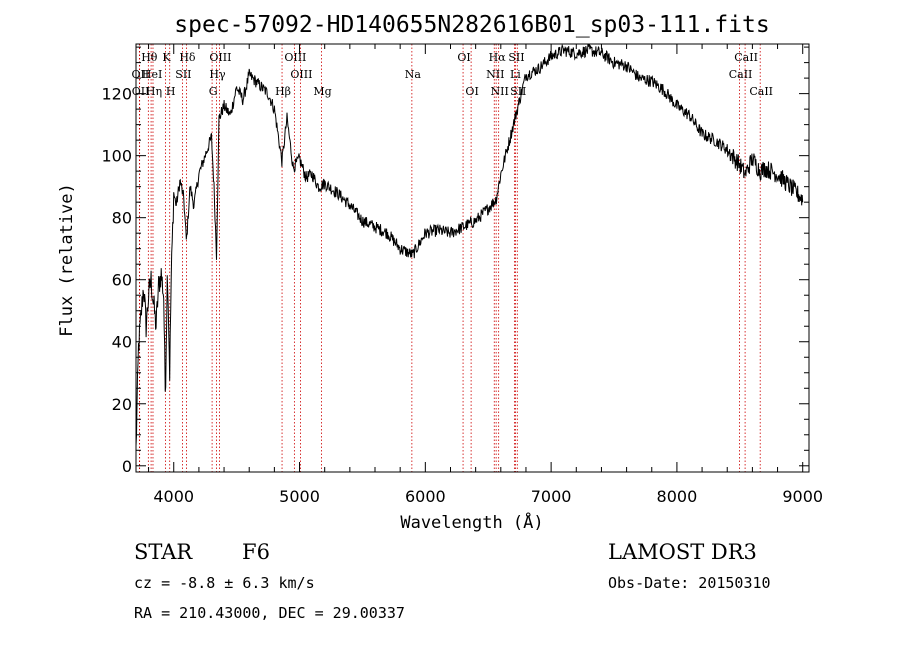  What do you see at coordinates (187, 57) in the screenshot?
I see `line-label-8: Hδ` at bounding box center [187, 57].